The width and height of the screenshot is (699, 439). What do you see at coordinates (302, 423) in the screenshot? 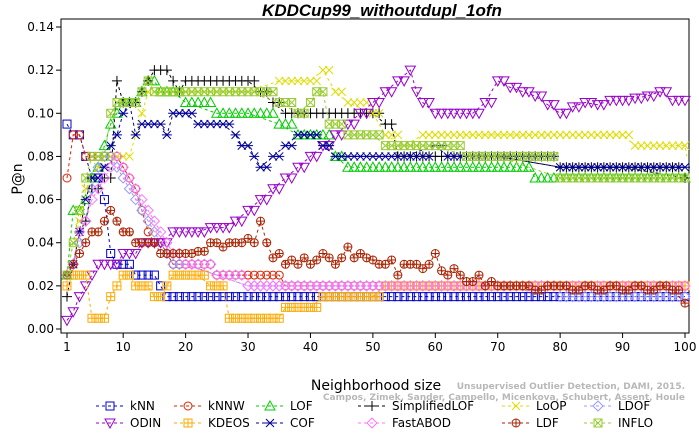
I see `legend-label: COF` at bounding box center [302, 423].